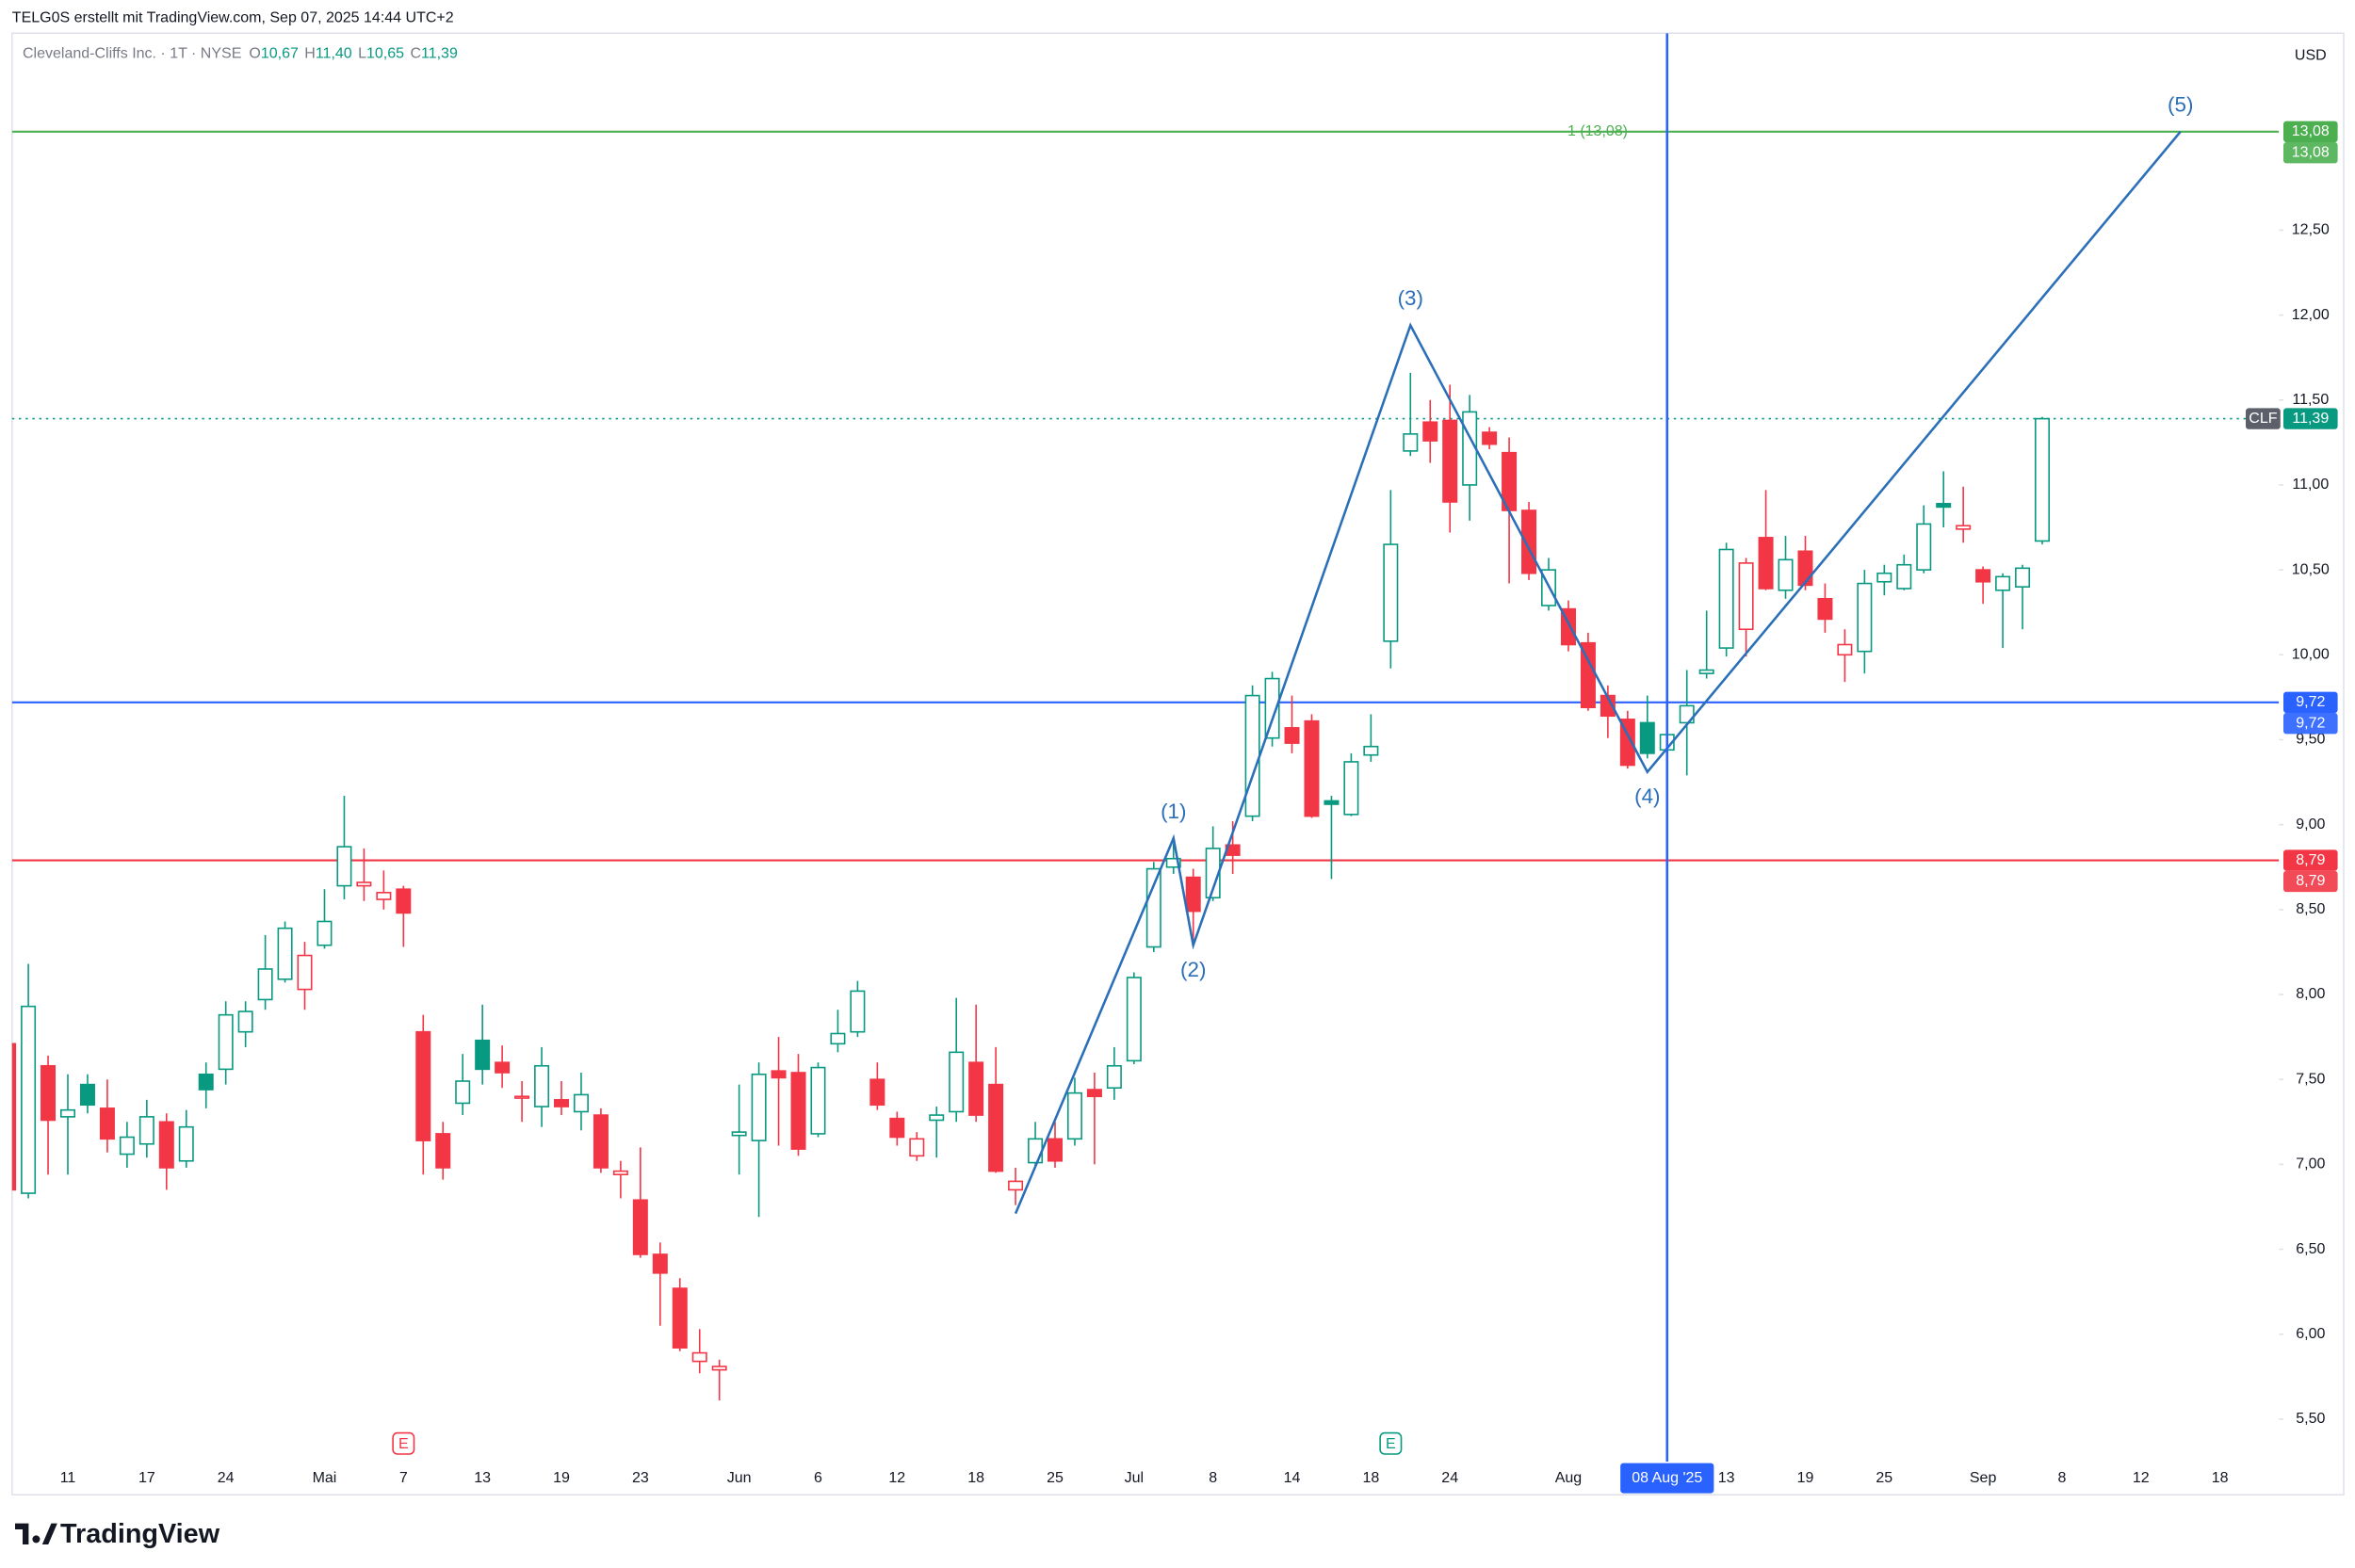  I want to click on x-tick-label: 11, so click(68, 1478).